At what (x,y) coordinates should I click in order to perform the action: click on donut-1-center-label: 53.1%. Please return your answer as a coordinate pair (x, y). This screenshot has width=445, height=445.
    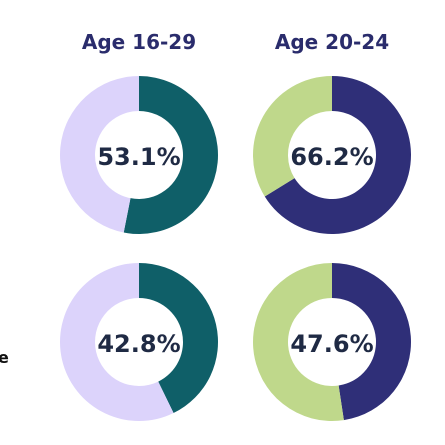
    Looking at the image, I should click on (138, 157).